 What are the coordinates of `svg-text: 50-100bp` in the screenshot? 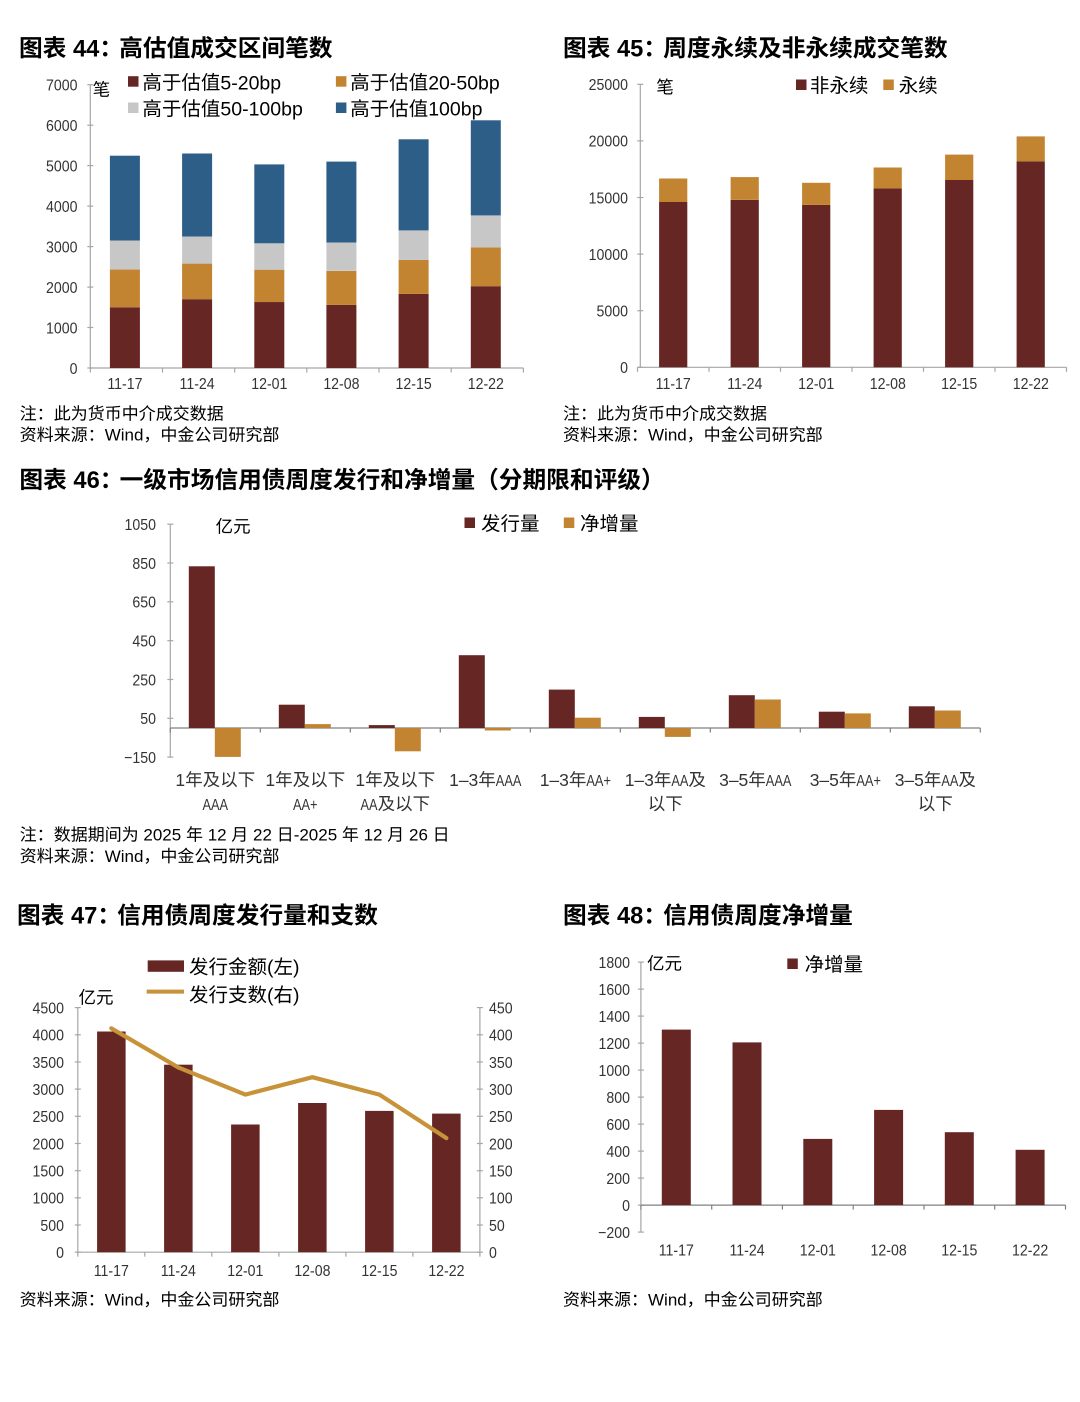 It's located at (261, 110).